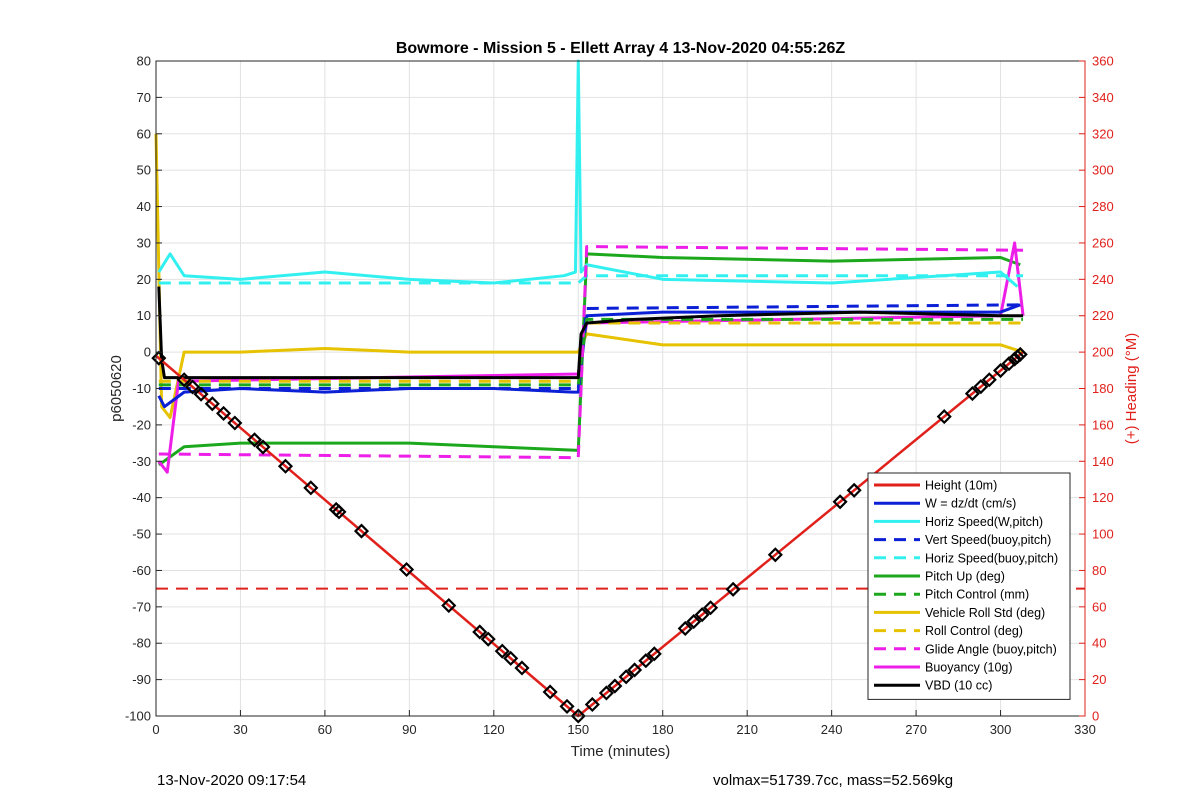 The height and width of the screenshot is (804, 1200). Describe the element at coordinates (988, 540) in the screenshot. I see `legend-label: Vert Speed(buoy,pitch)` at that location.